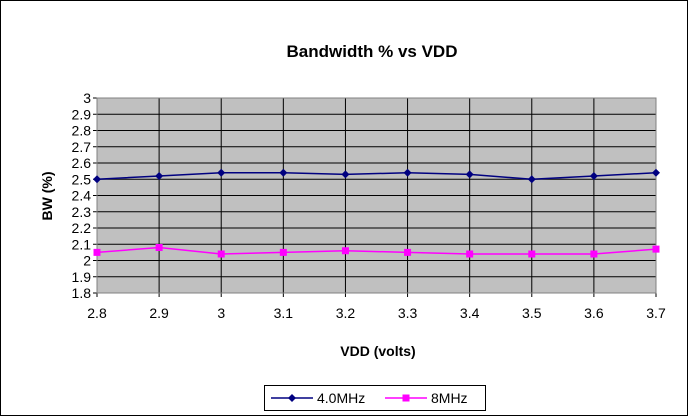  I want to click on x-axis-title: VDD (volts), so click(377, 351).